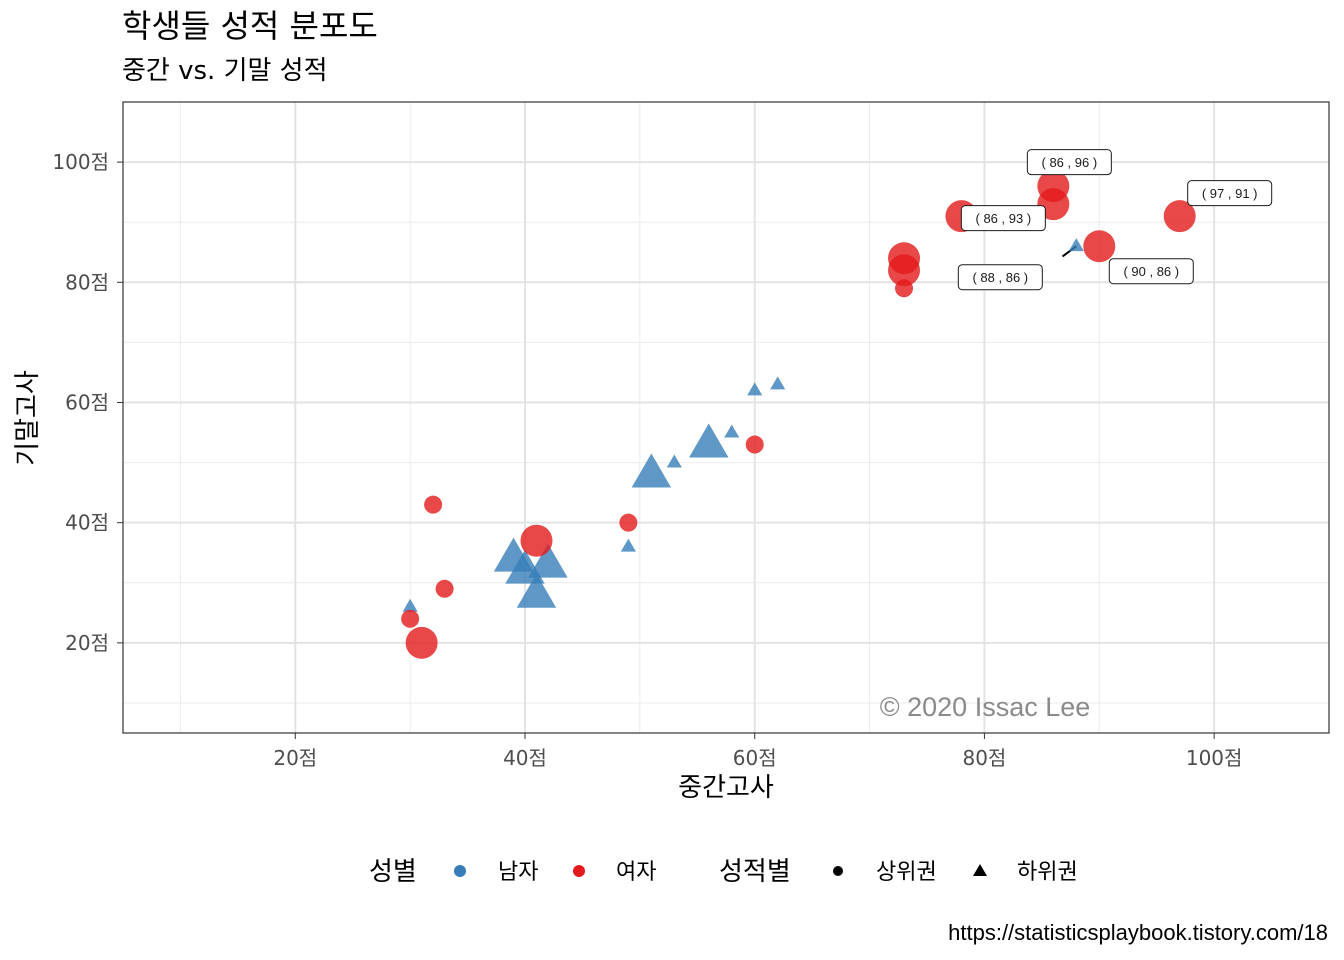  I want to click on x-axis-ticks: 20점 40점 60점 80점 100점, so click(757, 751).